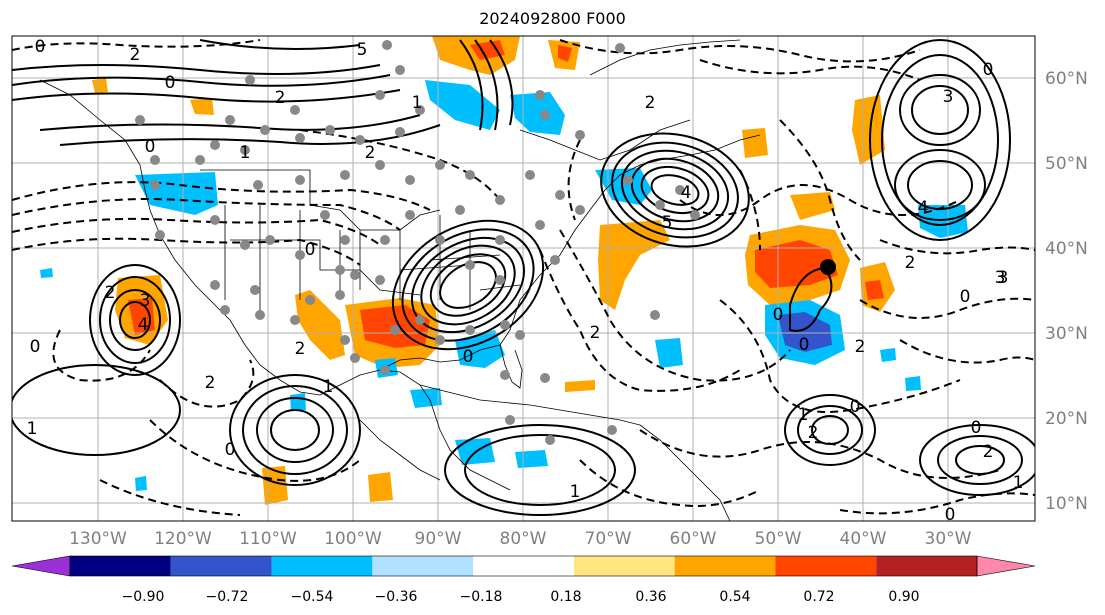 The width and height of the screenshot is (1105, 615). I want to click on colorbar-tick-label: −0.72, so click(227, 597).